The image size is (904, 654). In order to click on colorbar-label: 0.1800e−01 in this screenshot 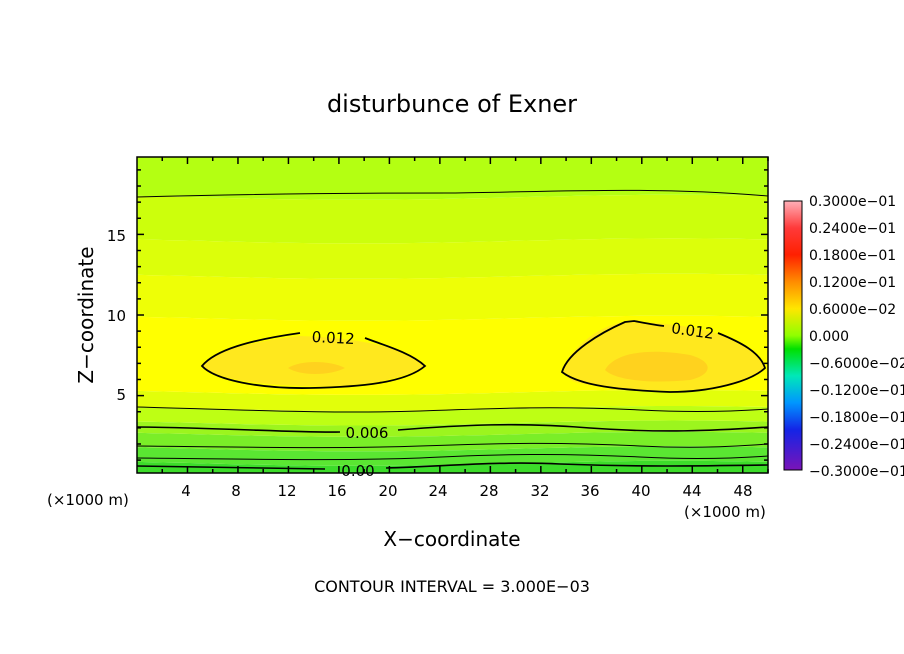, I will do `click(852, 256)`.